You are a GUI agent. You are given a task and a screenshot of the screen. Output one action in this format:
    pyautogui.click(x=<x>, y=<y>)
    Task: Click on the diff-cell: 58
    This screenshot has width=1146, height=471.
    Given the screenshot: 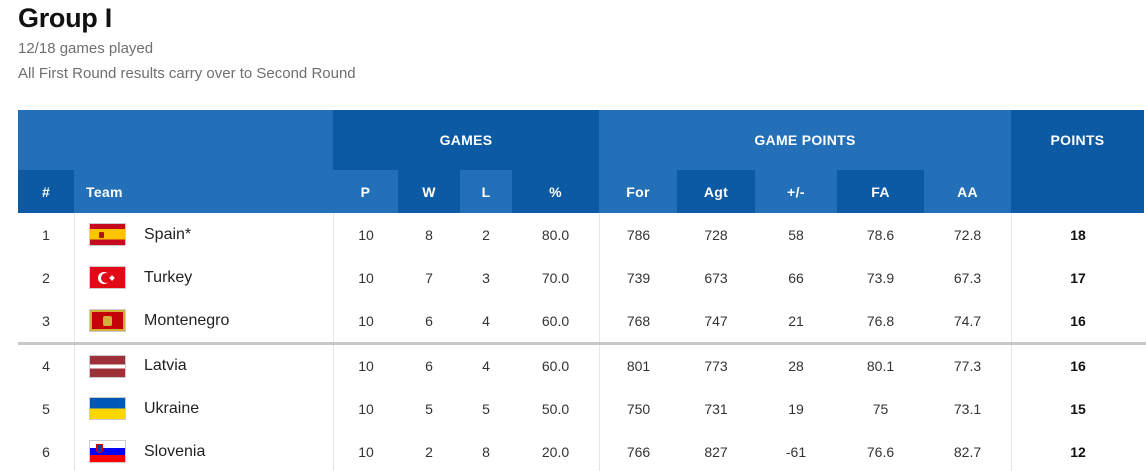 What is the action you would take?
    pyautogui.click(x=796, y=234)
    